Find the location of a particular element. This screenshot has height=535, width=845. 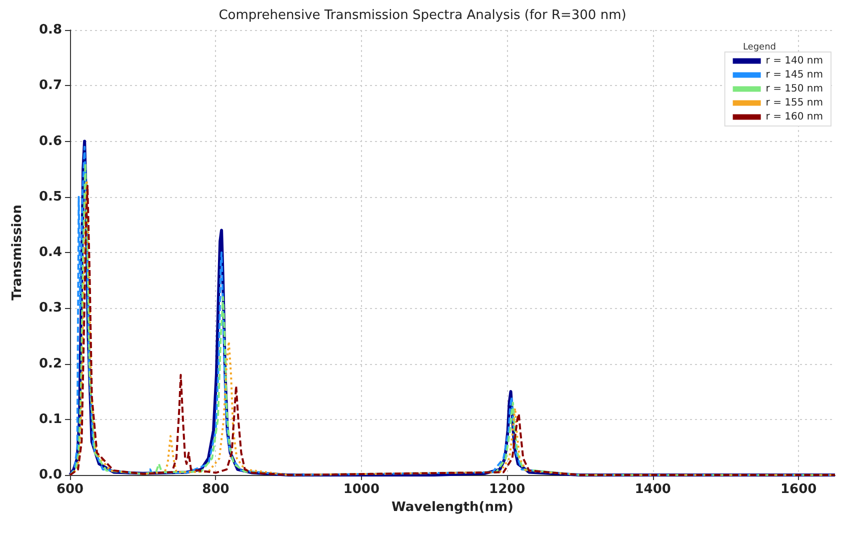

x-tick-label: 1600 is located at coordinates (798, 489).